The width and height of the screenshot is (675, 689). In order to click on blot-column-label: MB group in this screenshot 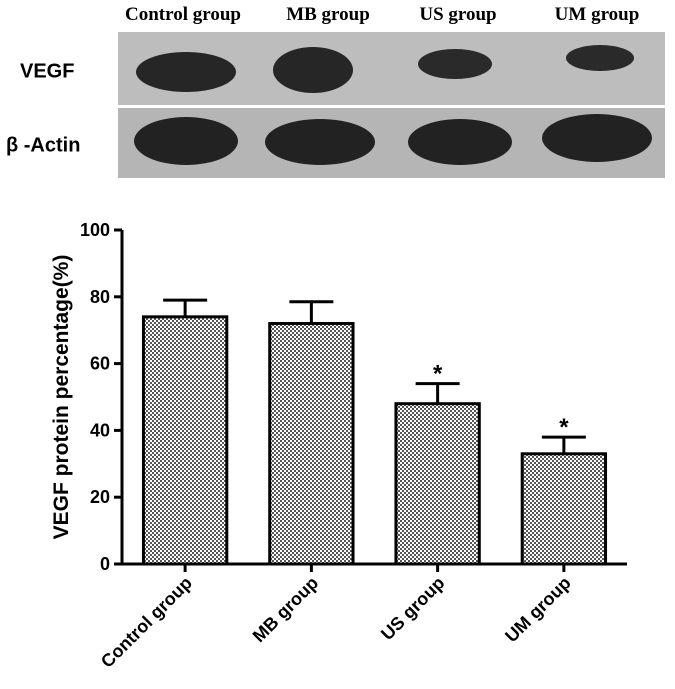, I will do `click(328, 14)`.